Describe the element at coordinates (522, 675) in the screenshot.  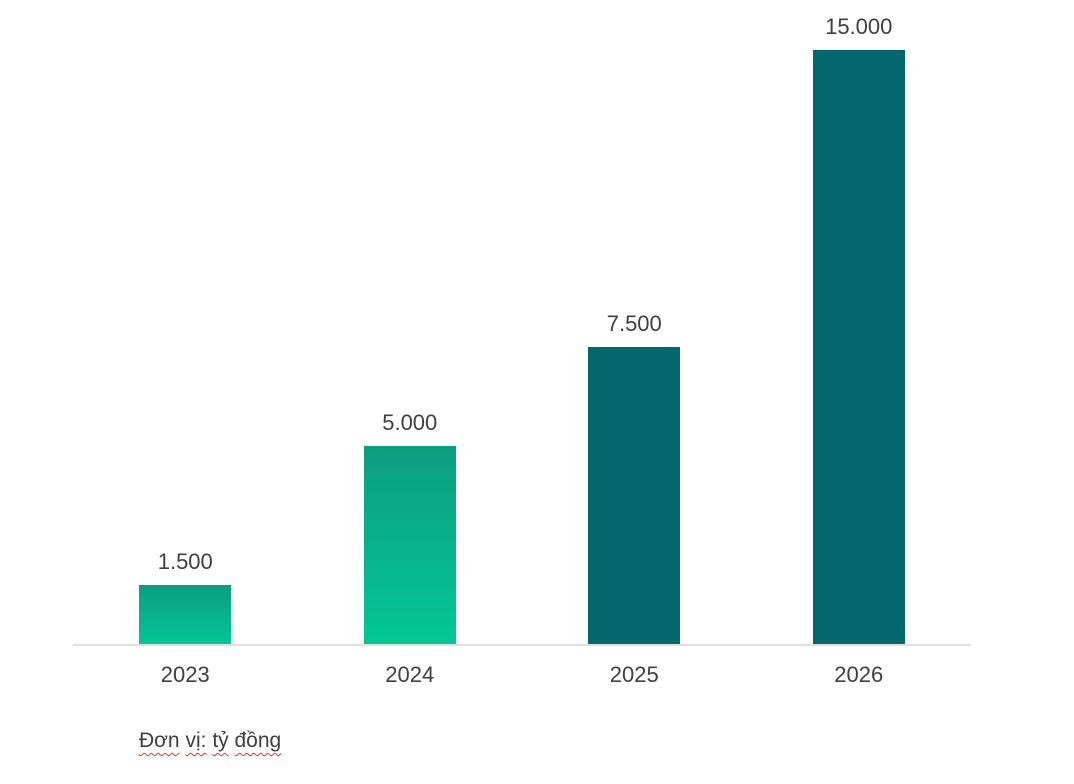
I see `x-axis-labels: 2023 2024 2025 2026` at that location.